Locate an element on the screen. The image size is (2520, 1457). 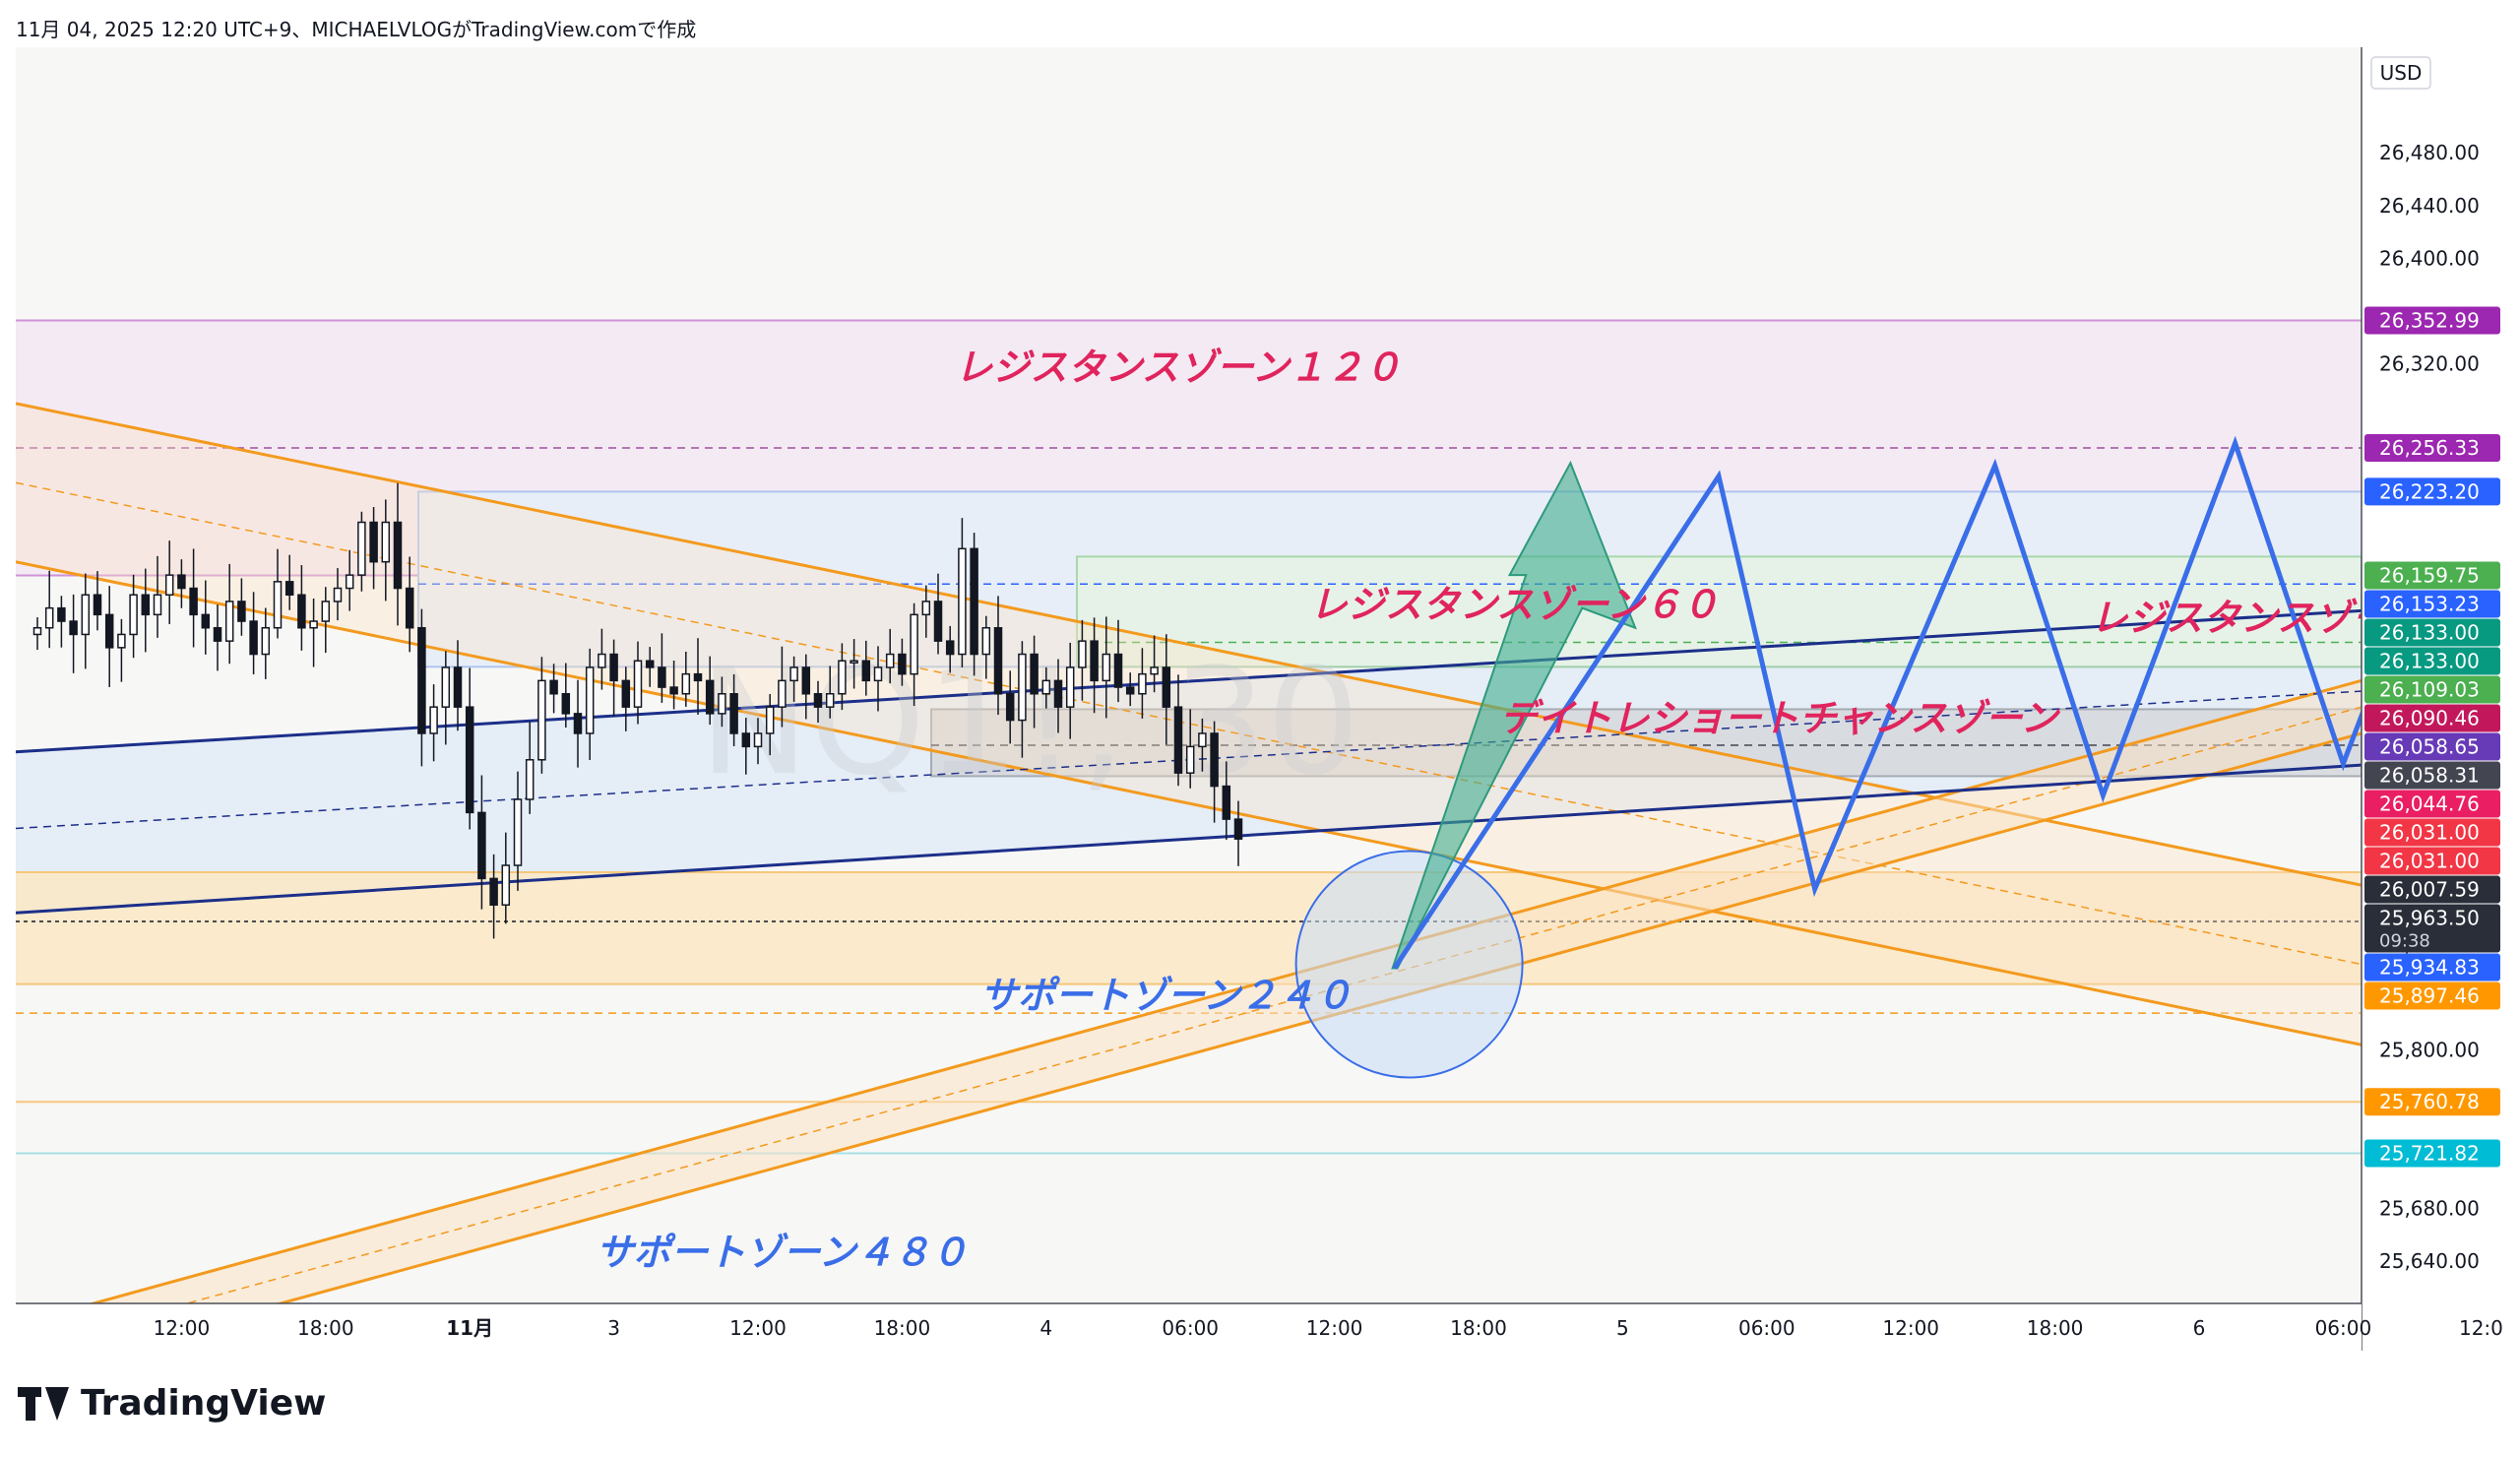
price-tag: 26,223.20 is located at coordinates (2432, 491).